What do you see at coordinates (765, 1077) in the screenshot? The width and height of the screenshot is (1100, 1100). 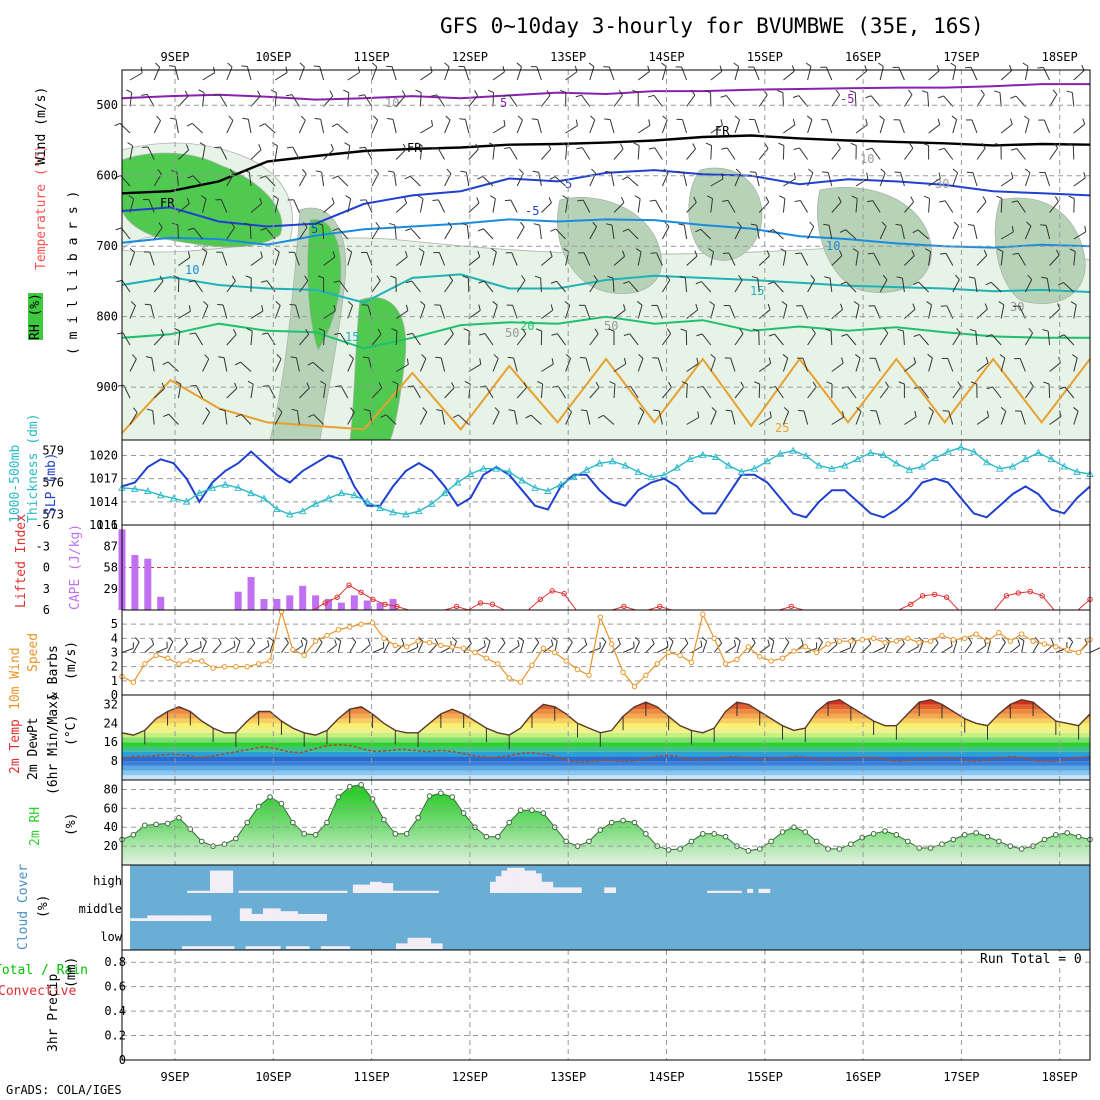 I see `x-tick-bottom: 15SEP` at bounding box center [765, 1077].